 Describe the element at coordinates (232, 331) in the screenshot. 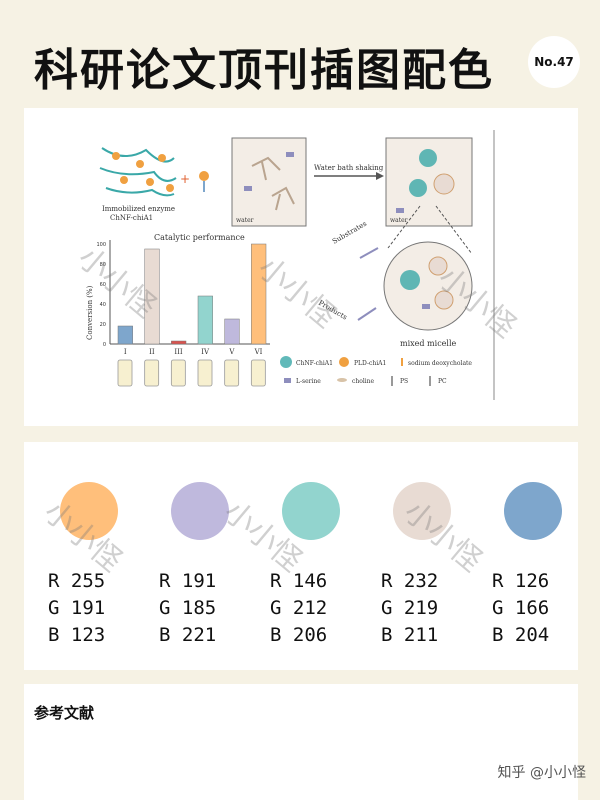

I see `bar-V` at that location.